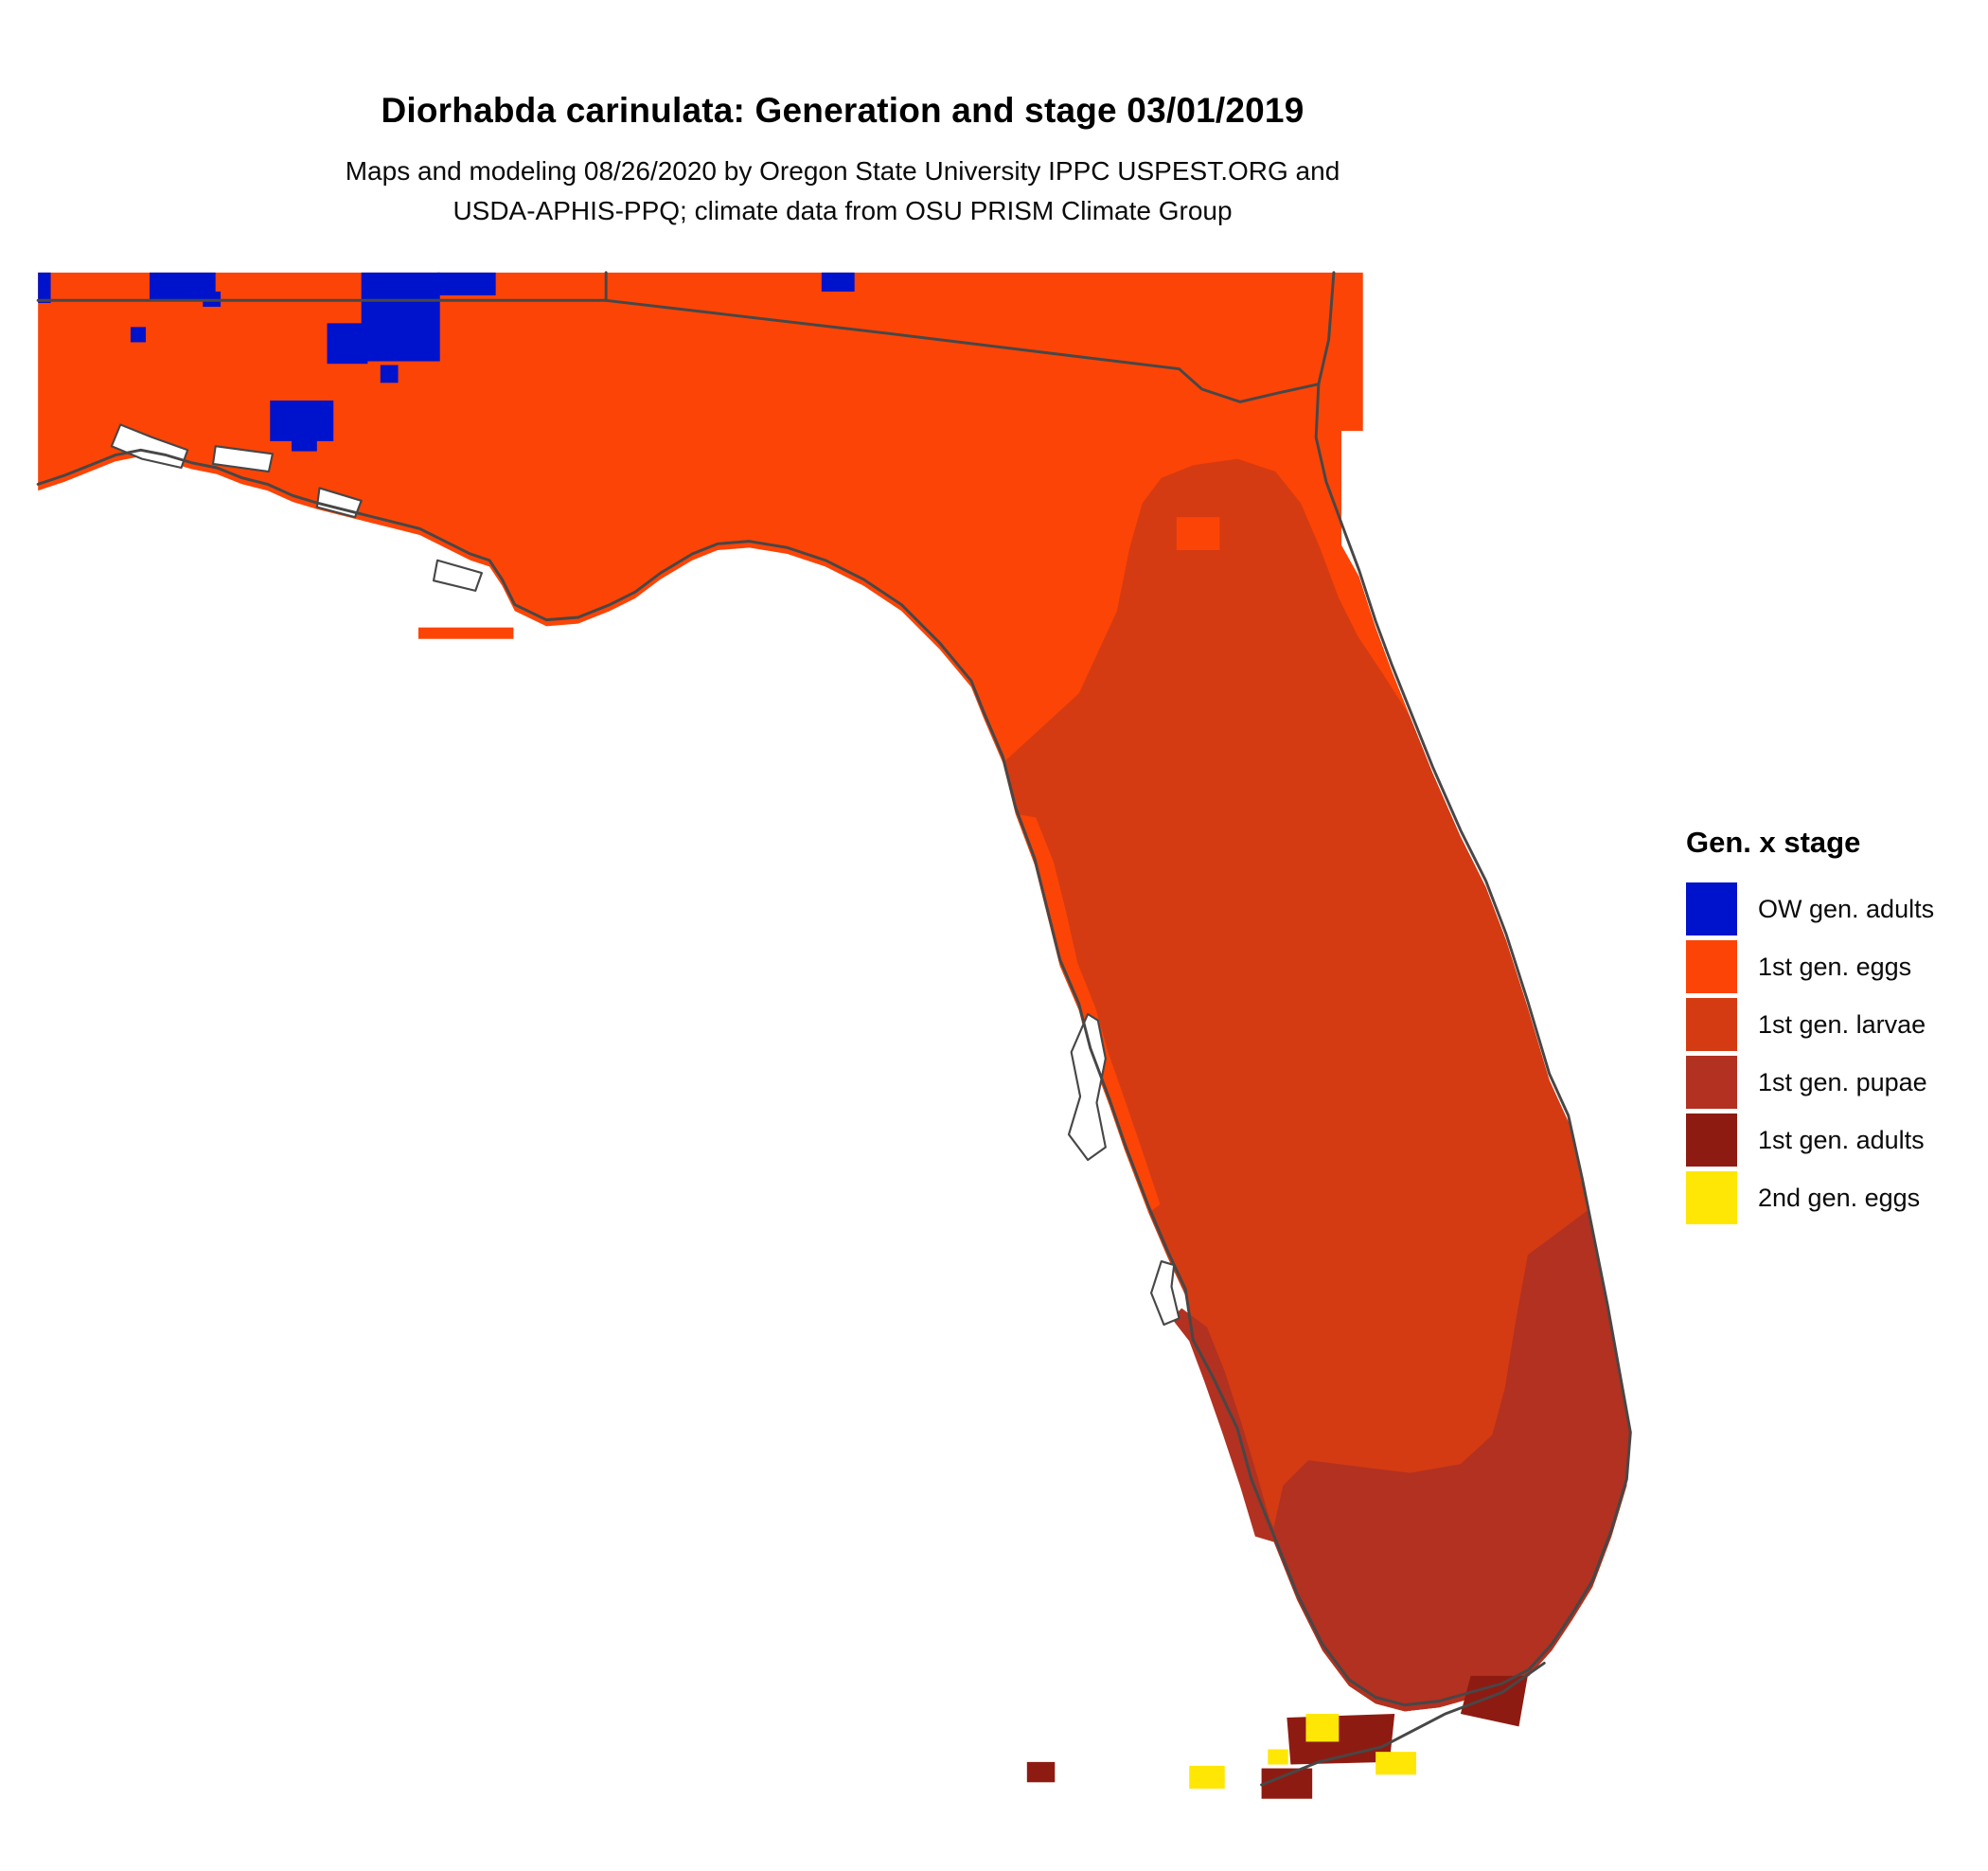 This screenshot has width=1988, height=1871. What do you see at coordinates (1711, 1024) in the screenshot?
I see `legend-swatch-first-gen-larvae` at bounding box center [1711, 1024].